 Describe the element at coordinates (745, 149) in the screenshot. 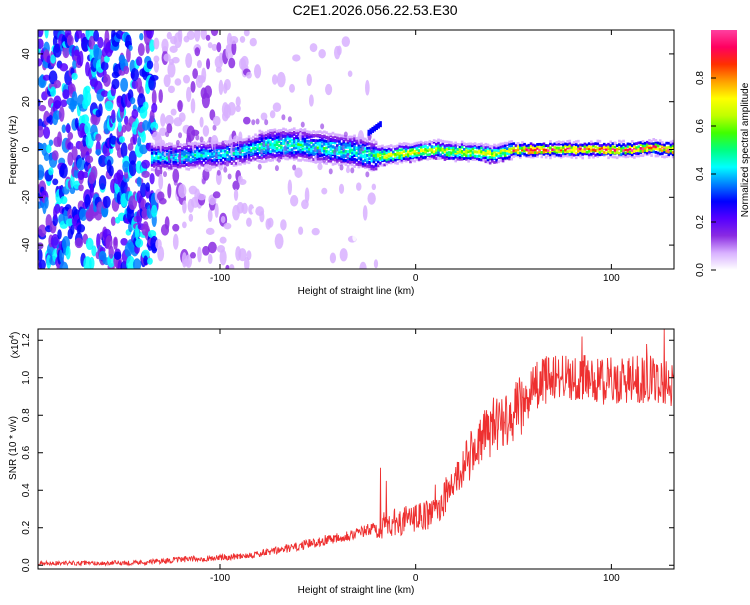

I see `colorbar-label: Normalized spectral amplitude` at that location.